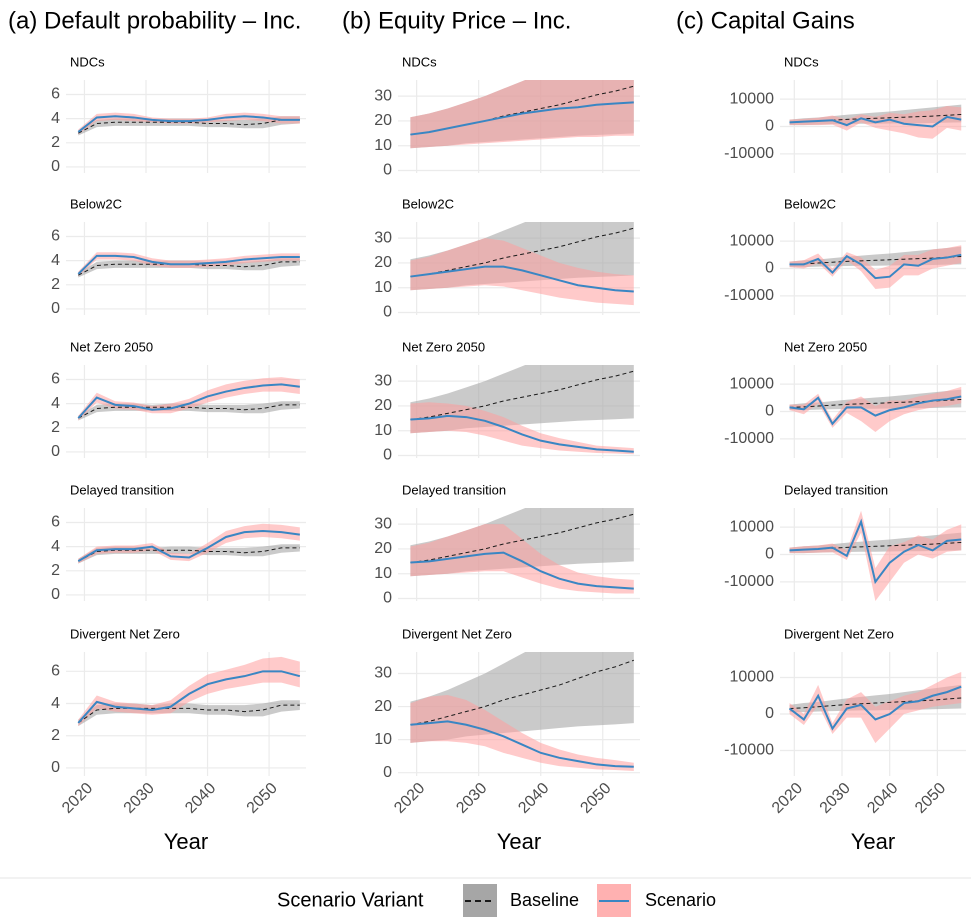  What do you see at coordinates (544, 900) in the screenshot?
I see `legend-label: Baseline` at bounding box center [544, 900].